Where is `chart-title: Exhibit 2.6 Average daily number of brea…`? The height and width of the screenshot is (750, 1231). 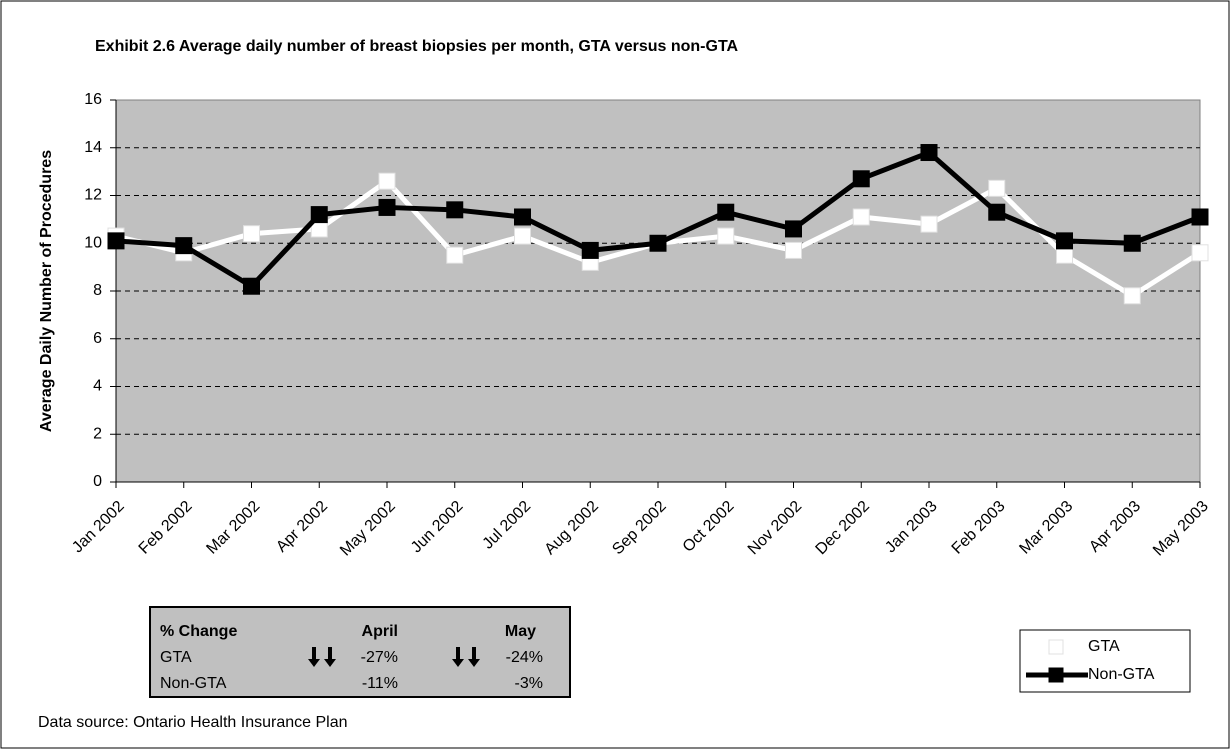 chart-title: Exhibit 2.6 Average daily number of brea… is located at coordinates (417, 46).